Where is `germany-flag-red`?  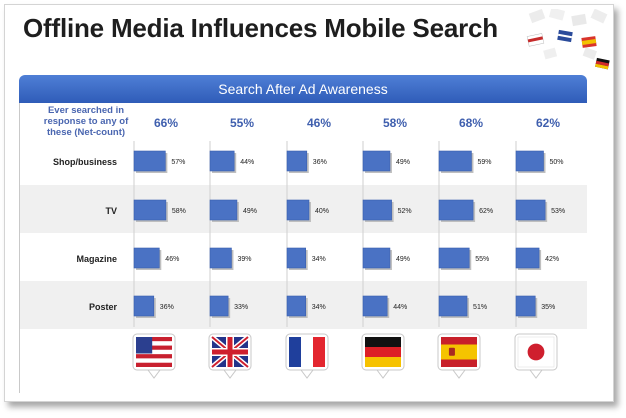 germany-flag-red is located at coordinates (383, 352).